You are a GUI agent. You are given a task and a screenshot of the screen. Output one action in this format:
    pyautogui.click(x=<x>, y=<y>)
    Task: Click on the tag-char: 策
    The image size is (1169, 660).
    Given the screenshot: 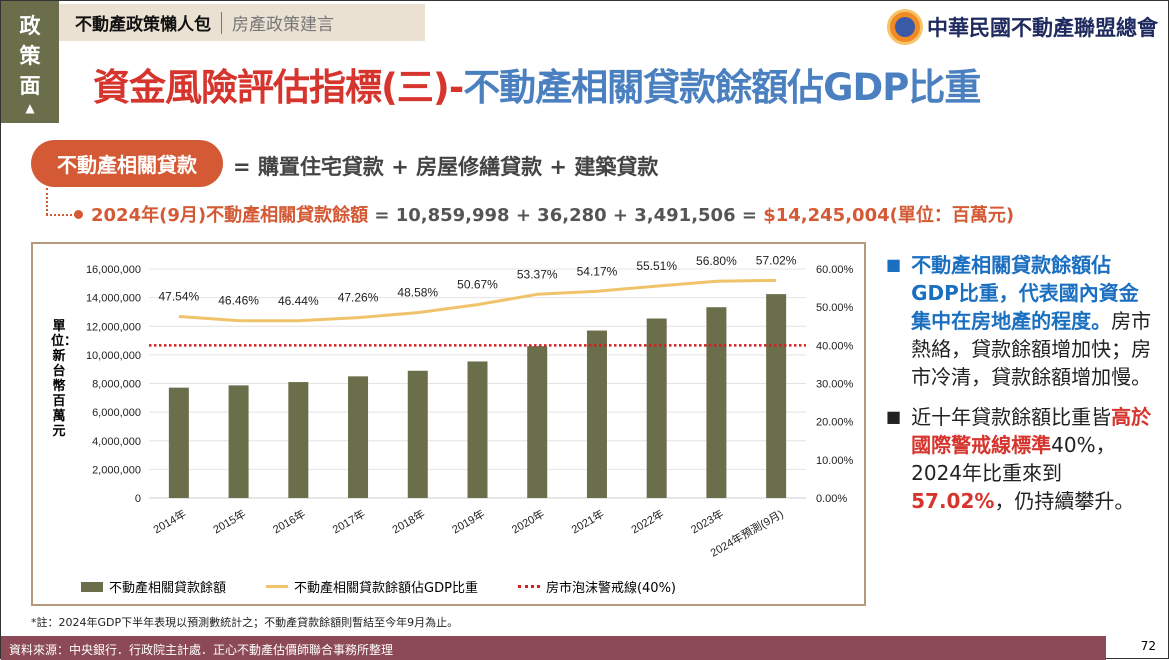 What is the action you would take?
    pyautogui.click(x=30, y=56)
    